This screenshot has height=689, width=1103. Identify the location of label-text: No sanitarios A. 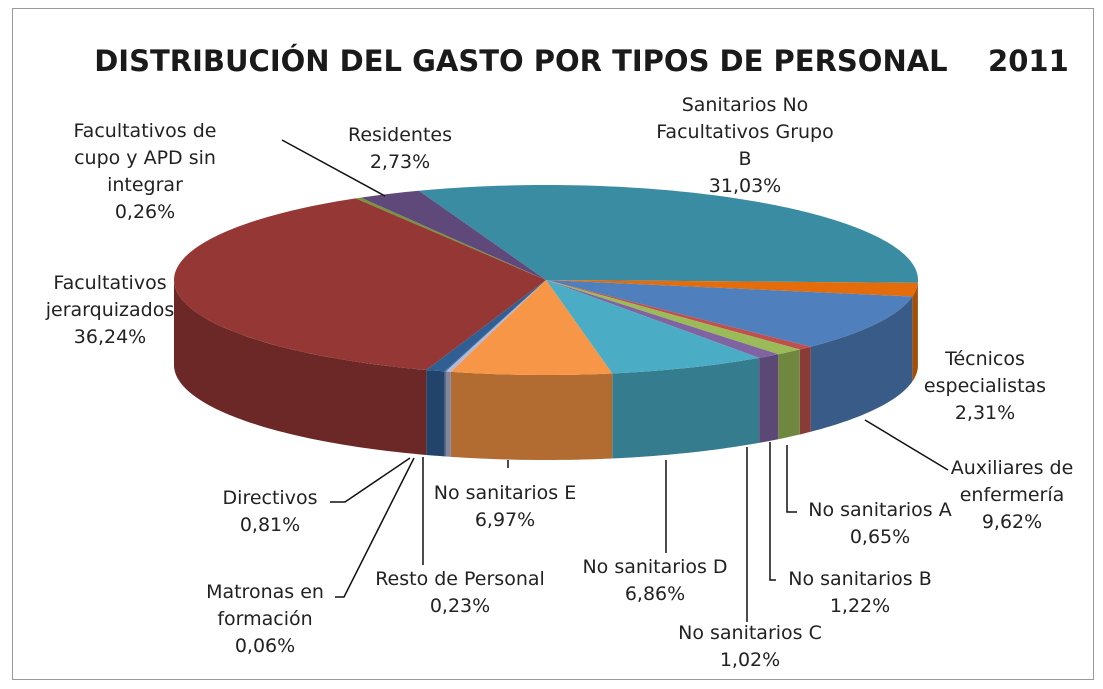
(880, 510).